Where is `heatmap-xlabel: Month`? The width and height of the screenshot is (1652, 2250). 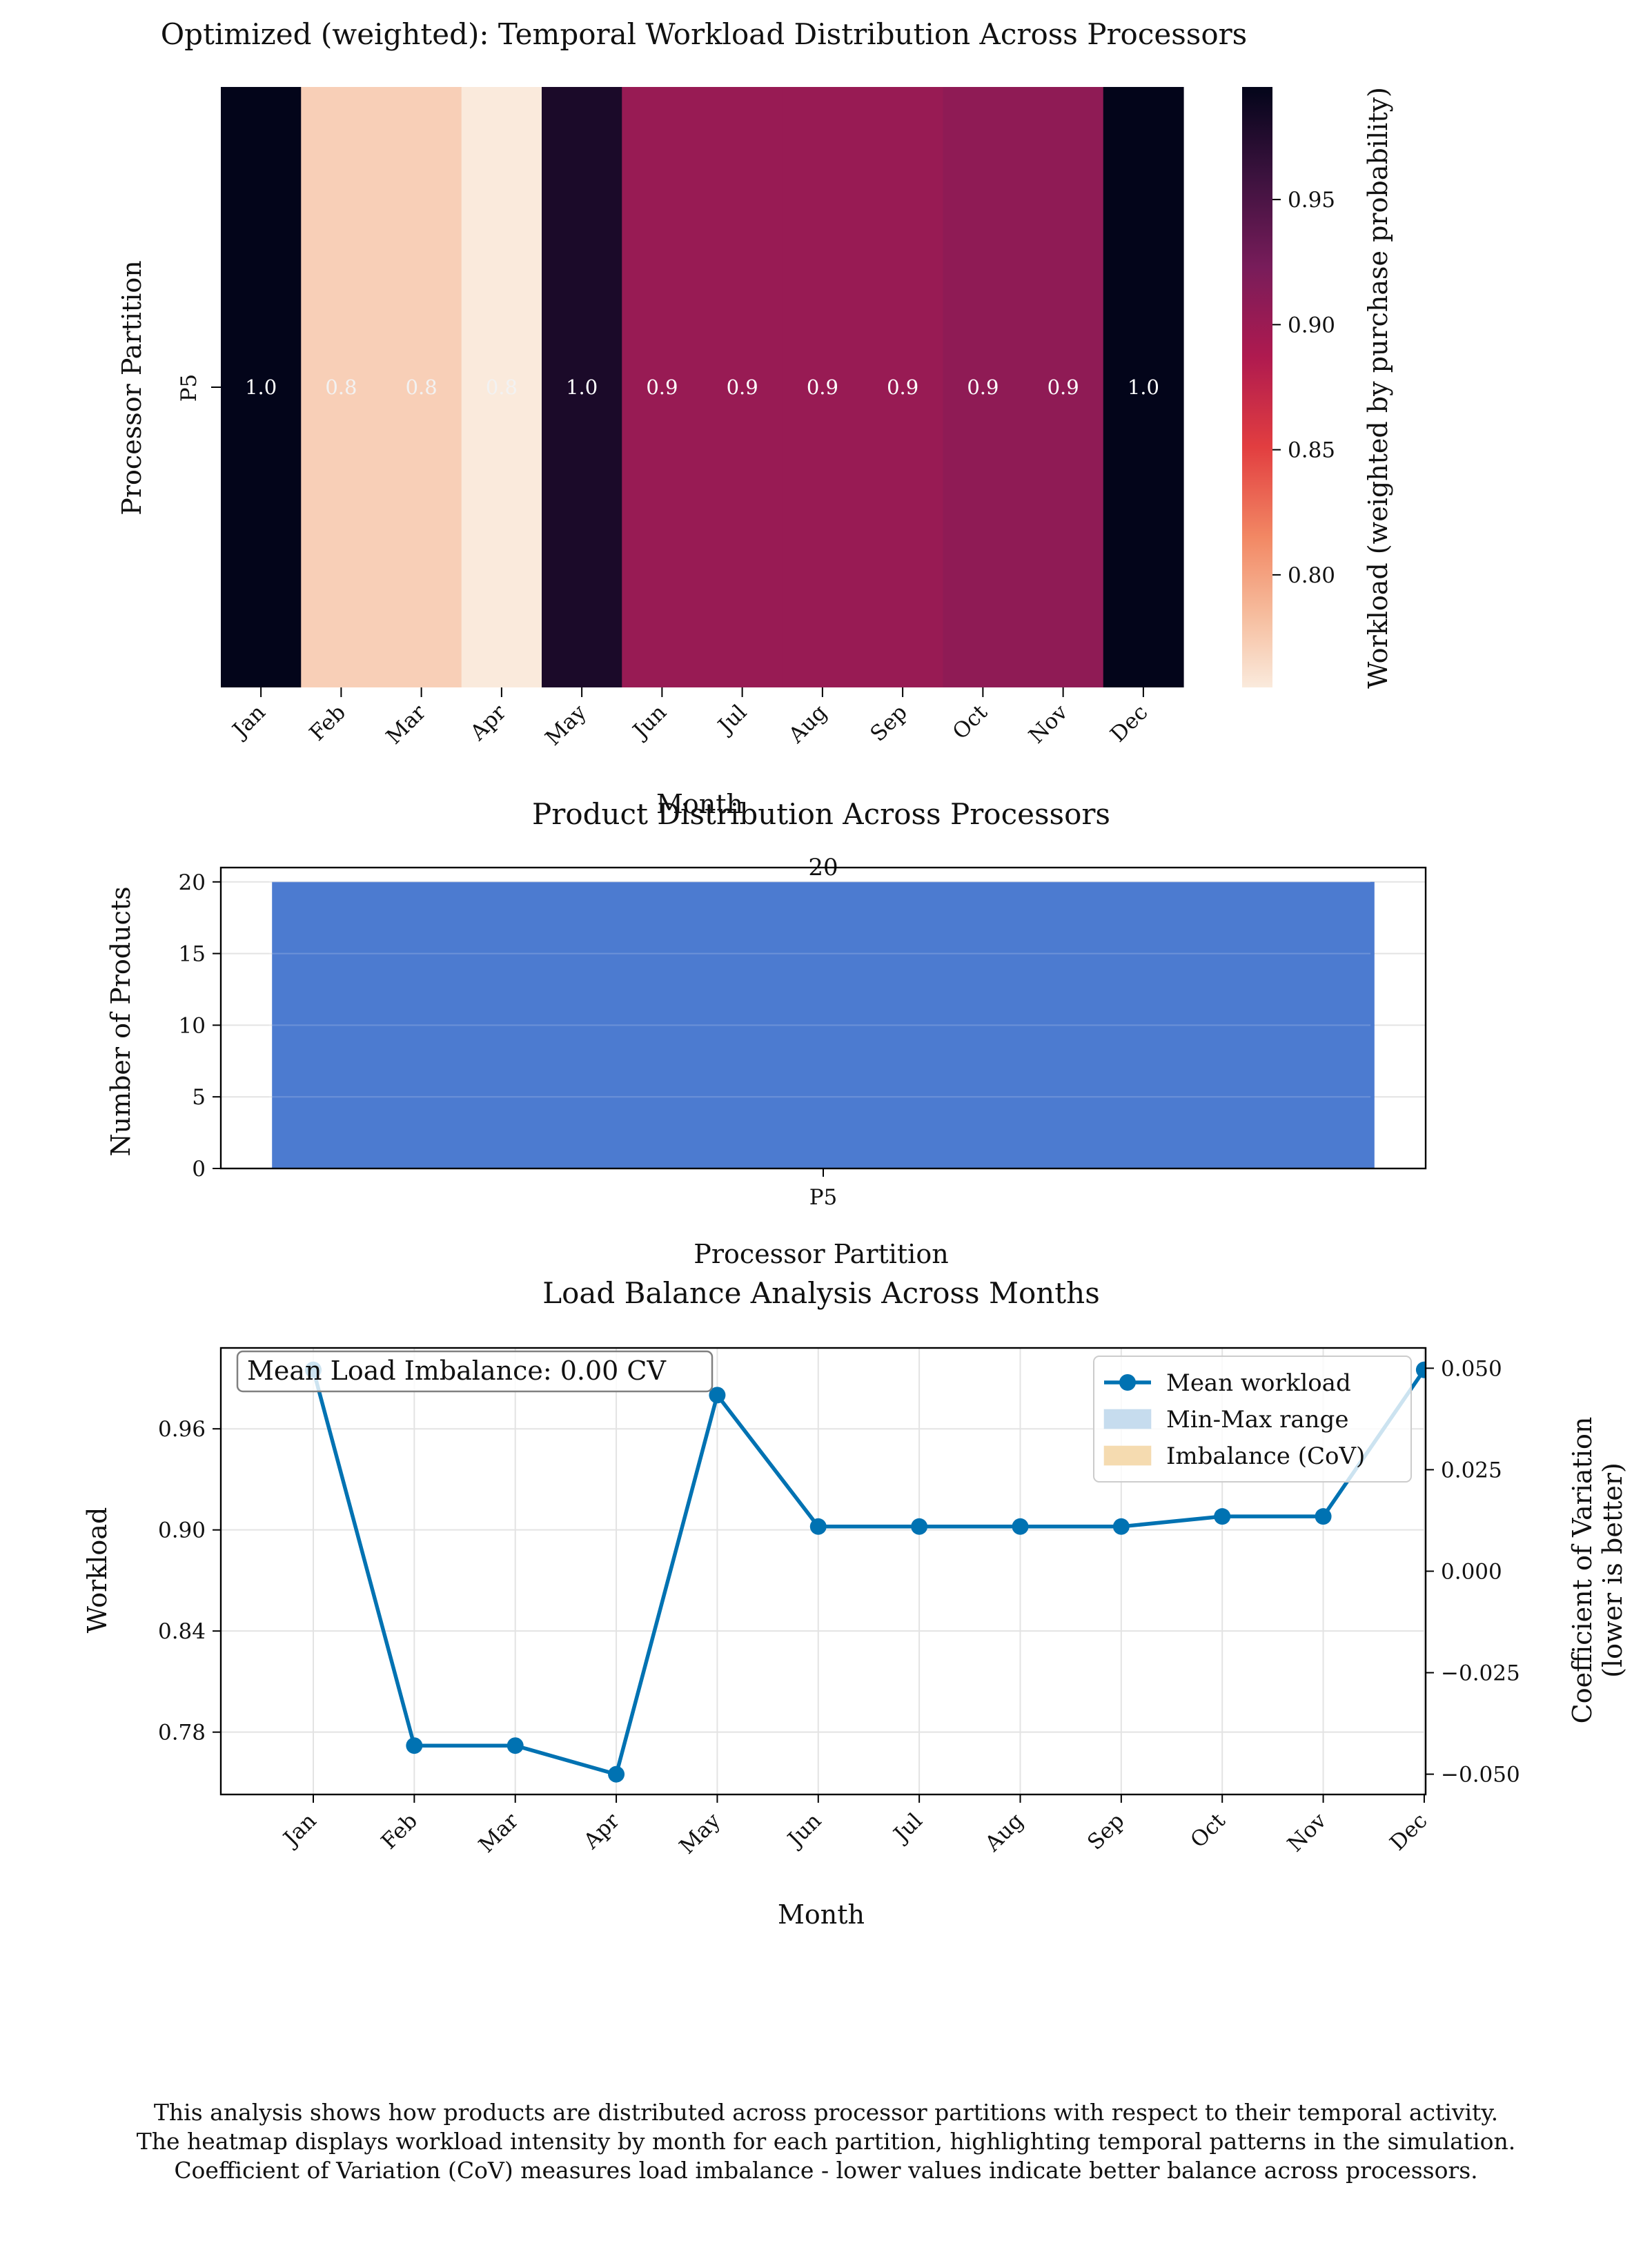
heatmap-xlabel: Month is located at coordinates (699, 804).